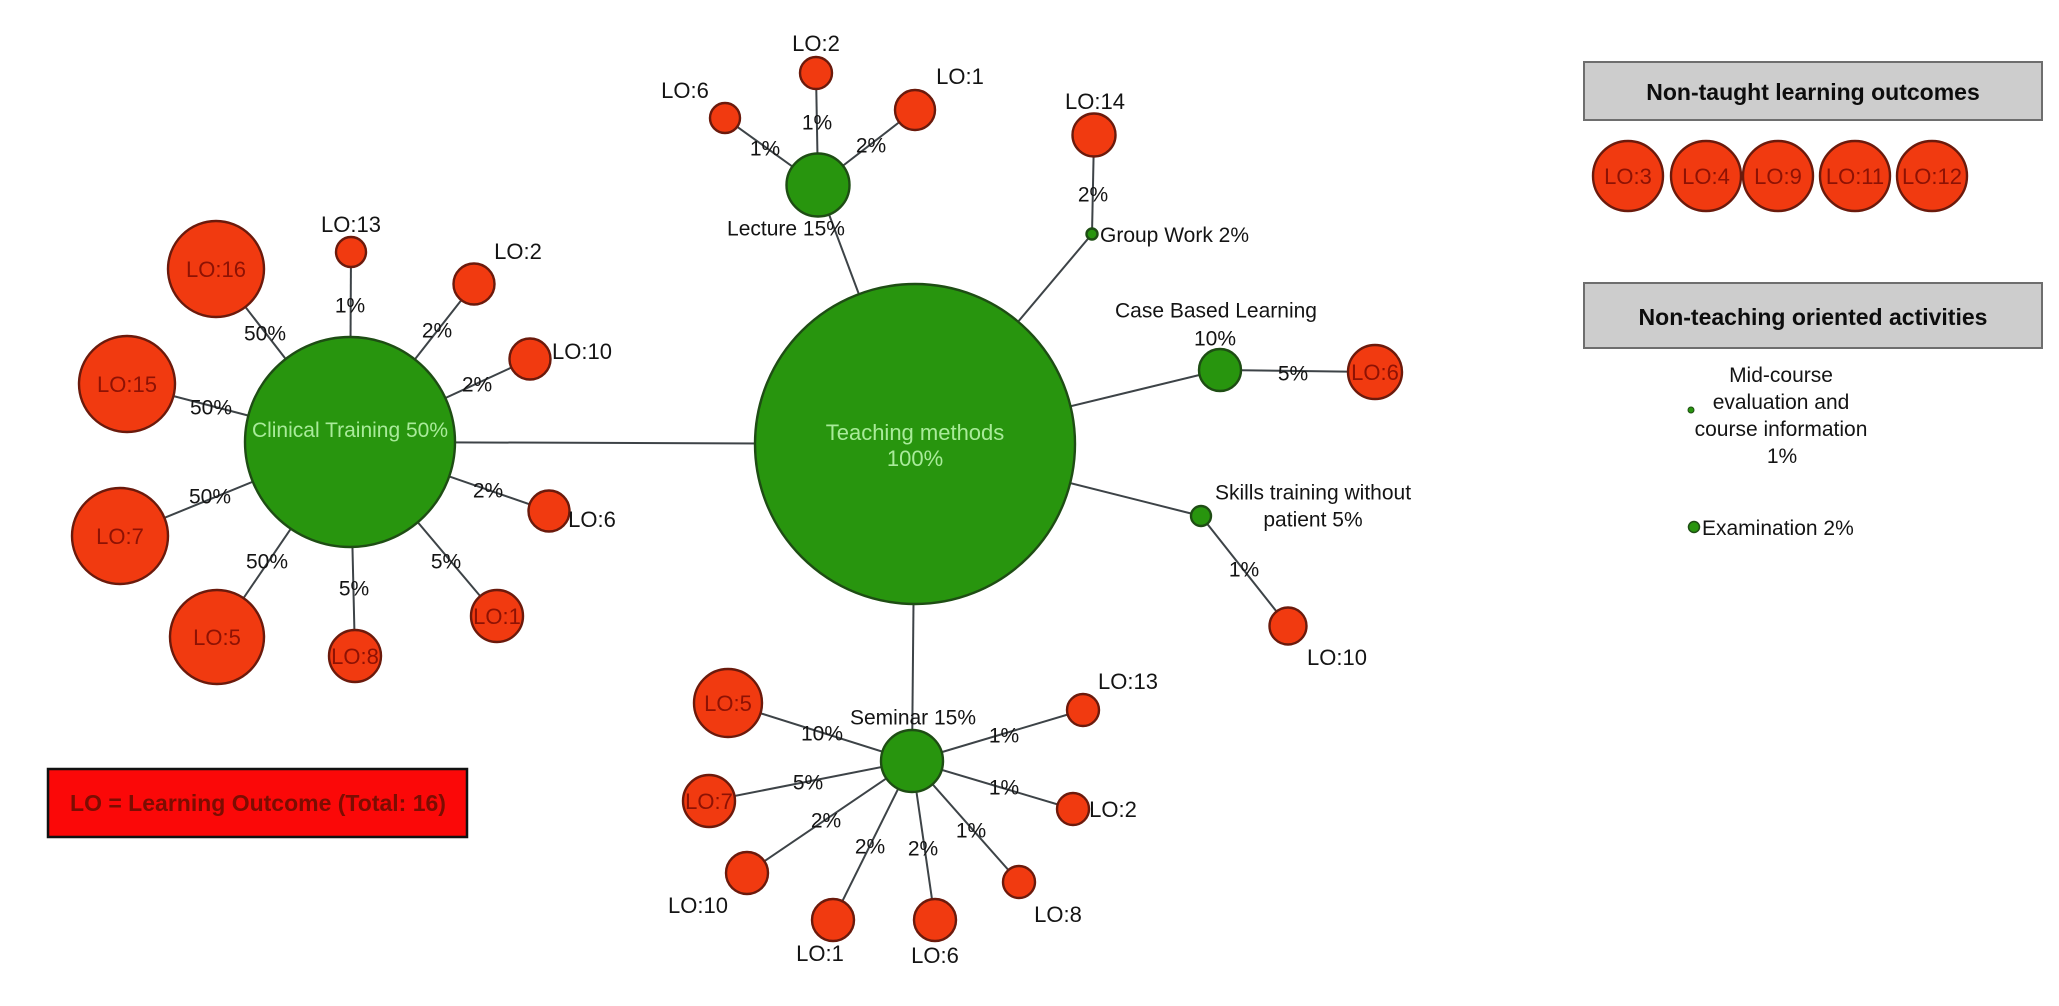 This screenshot has width=2059, height=1006. What do you see at coordinates (1813, 317) in the screenshot?
I see `svg-text:Non-teaching oriented activiti: Non-teaching oriented activities` at bounding box center [1813, 317].